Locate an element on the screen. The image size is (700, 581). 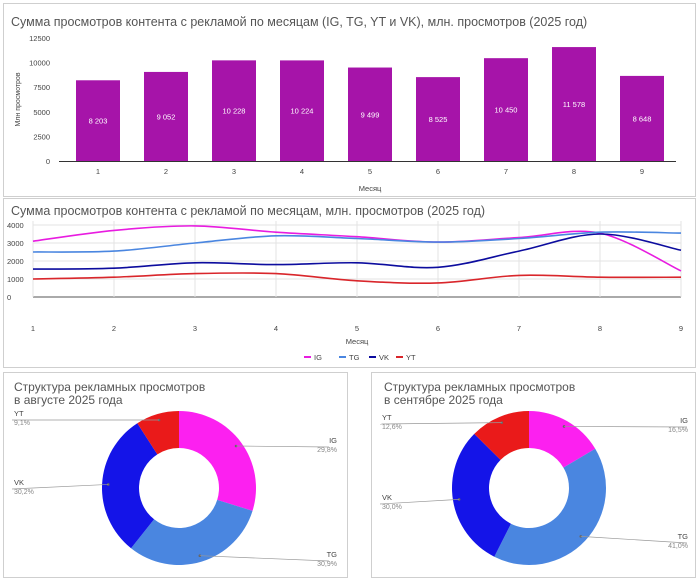
pie-chart-august: IG 29,8% TG 30,9% VK 30,2% YT 9,1% is located at coordinates (174, 488).